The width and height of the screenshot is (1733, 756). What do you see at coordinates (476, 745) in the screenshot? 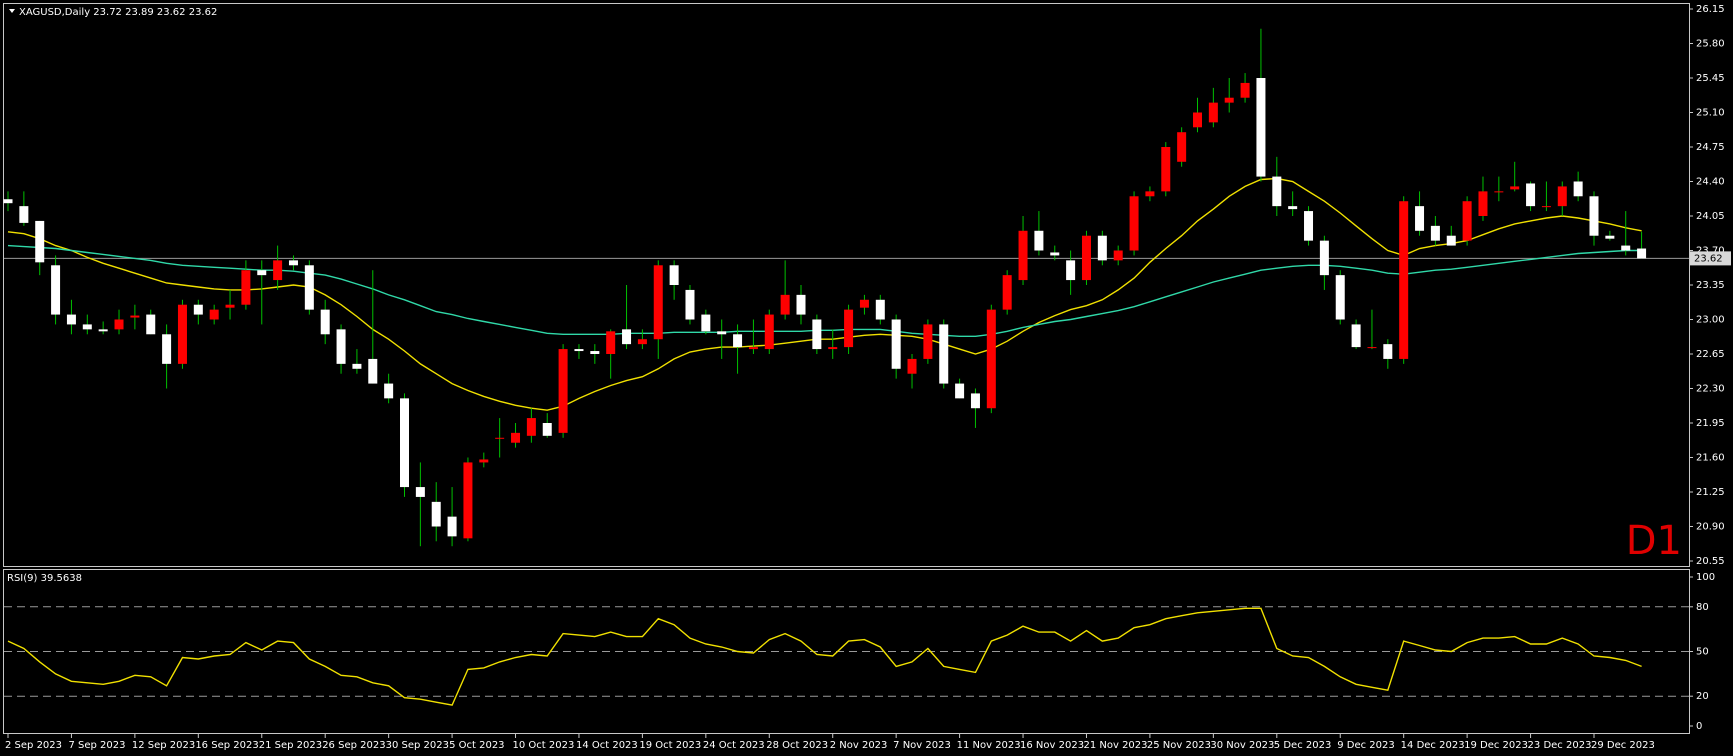
I see `x-tick-label: 5 Oct 2023` at bounding box center [476, 745].